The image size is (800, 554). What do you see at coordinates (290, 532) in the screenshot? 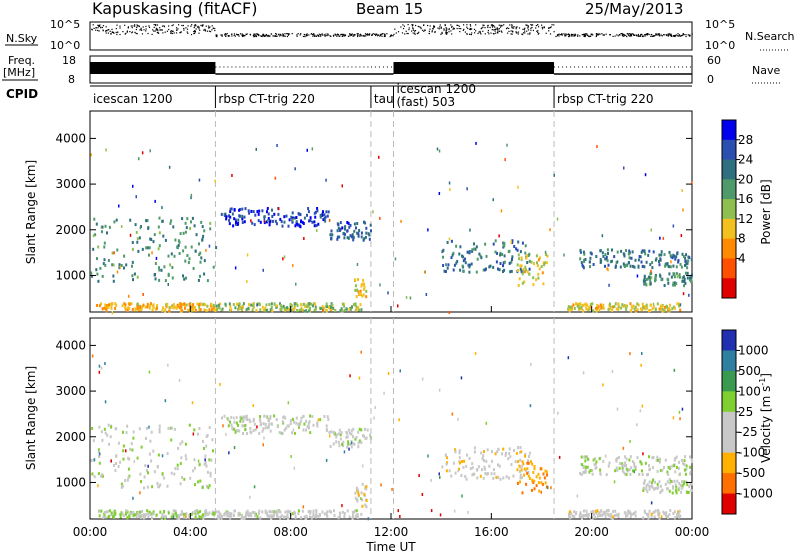
I see `x-tick-label: 08:00` at bounding box center [290, 532].